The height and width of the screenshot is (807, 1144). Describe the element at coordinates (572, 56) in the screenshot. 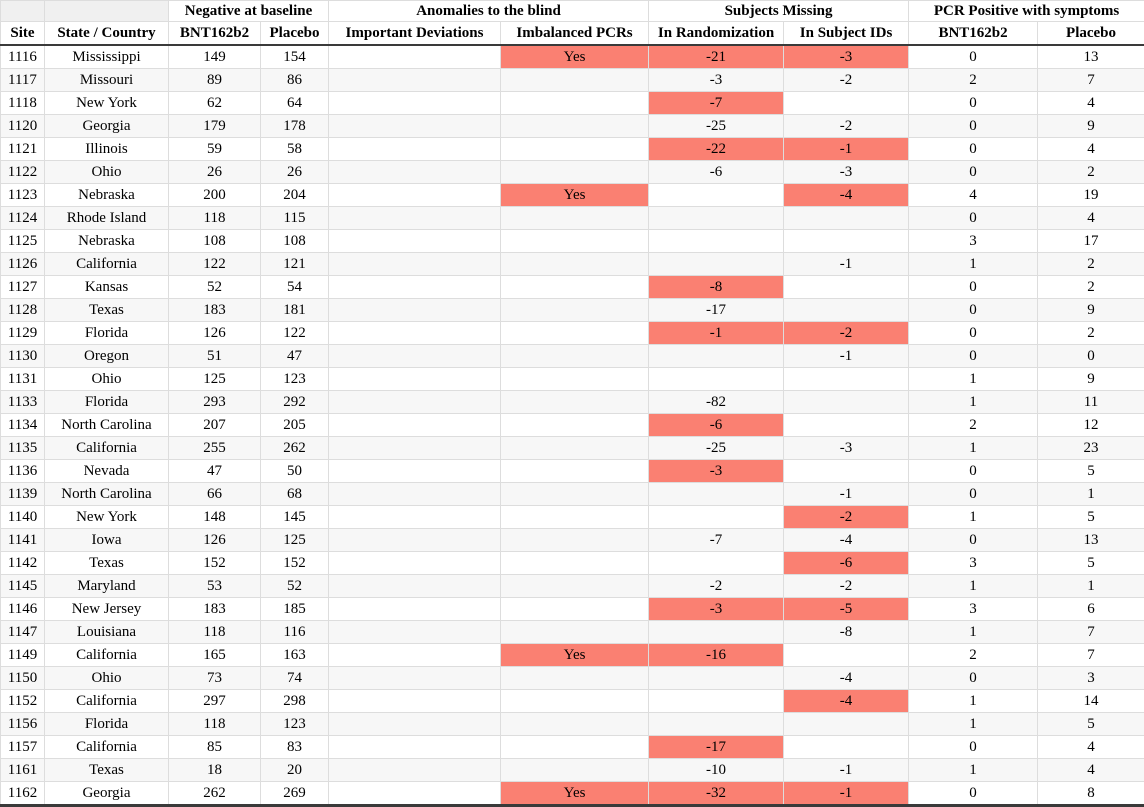

I see `table-row: 1116 Mississippi 149 154 Yes -21 -3 0 13` at that location.